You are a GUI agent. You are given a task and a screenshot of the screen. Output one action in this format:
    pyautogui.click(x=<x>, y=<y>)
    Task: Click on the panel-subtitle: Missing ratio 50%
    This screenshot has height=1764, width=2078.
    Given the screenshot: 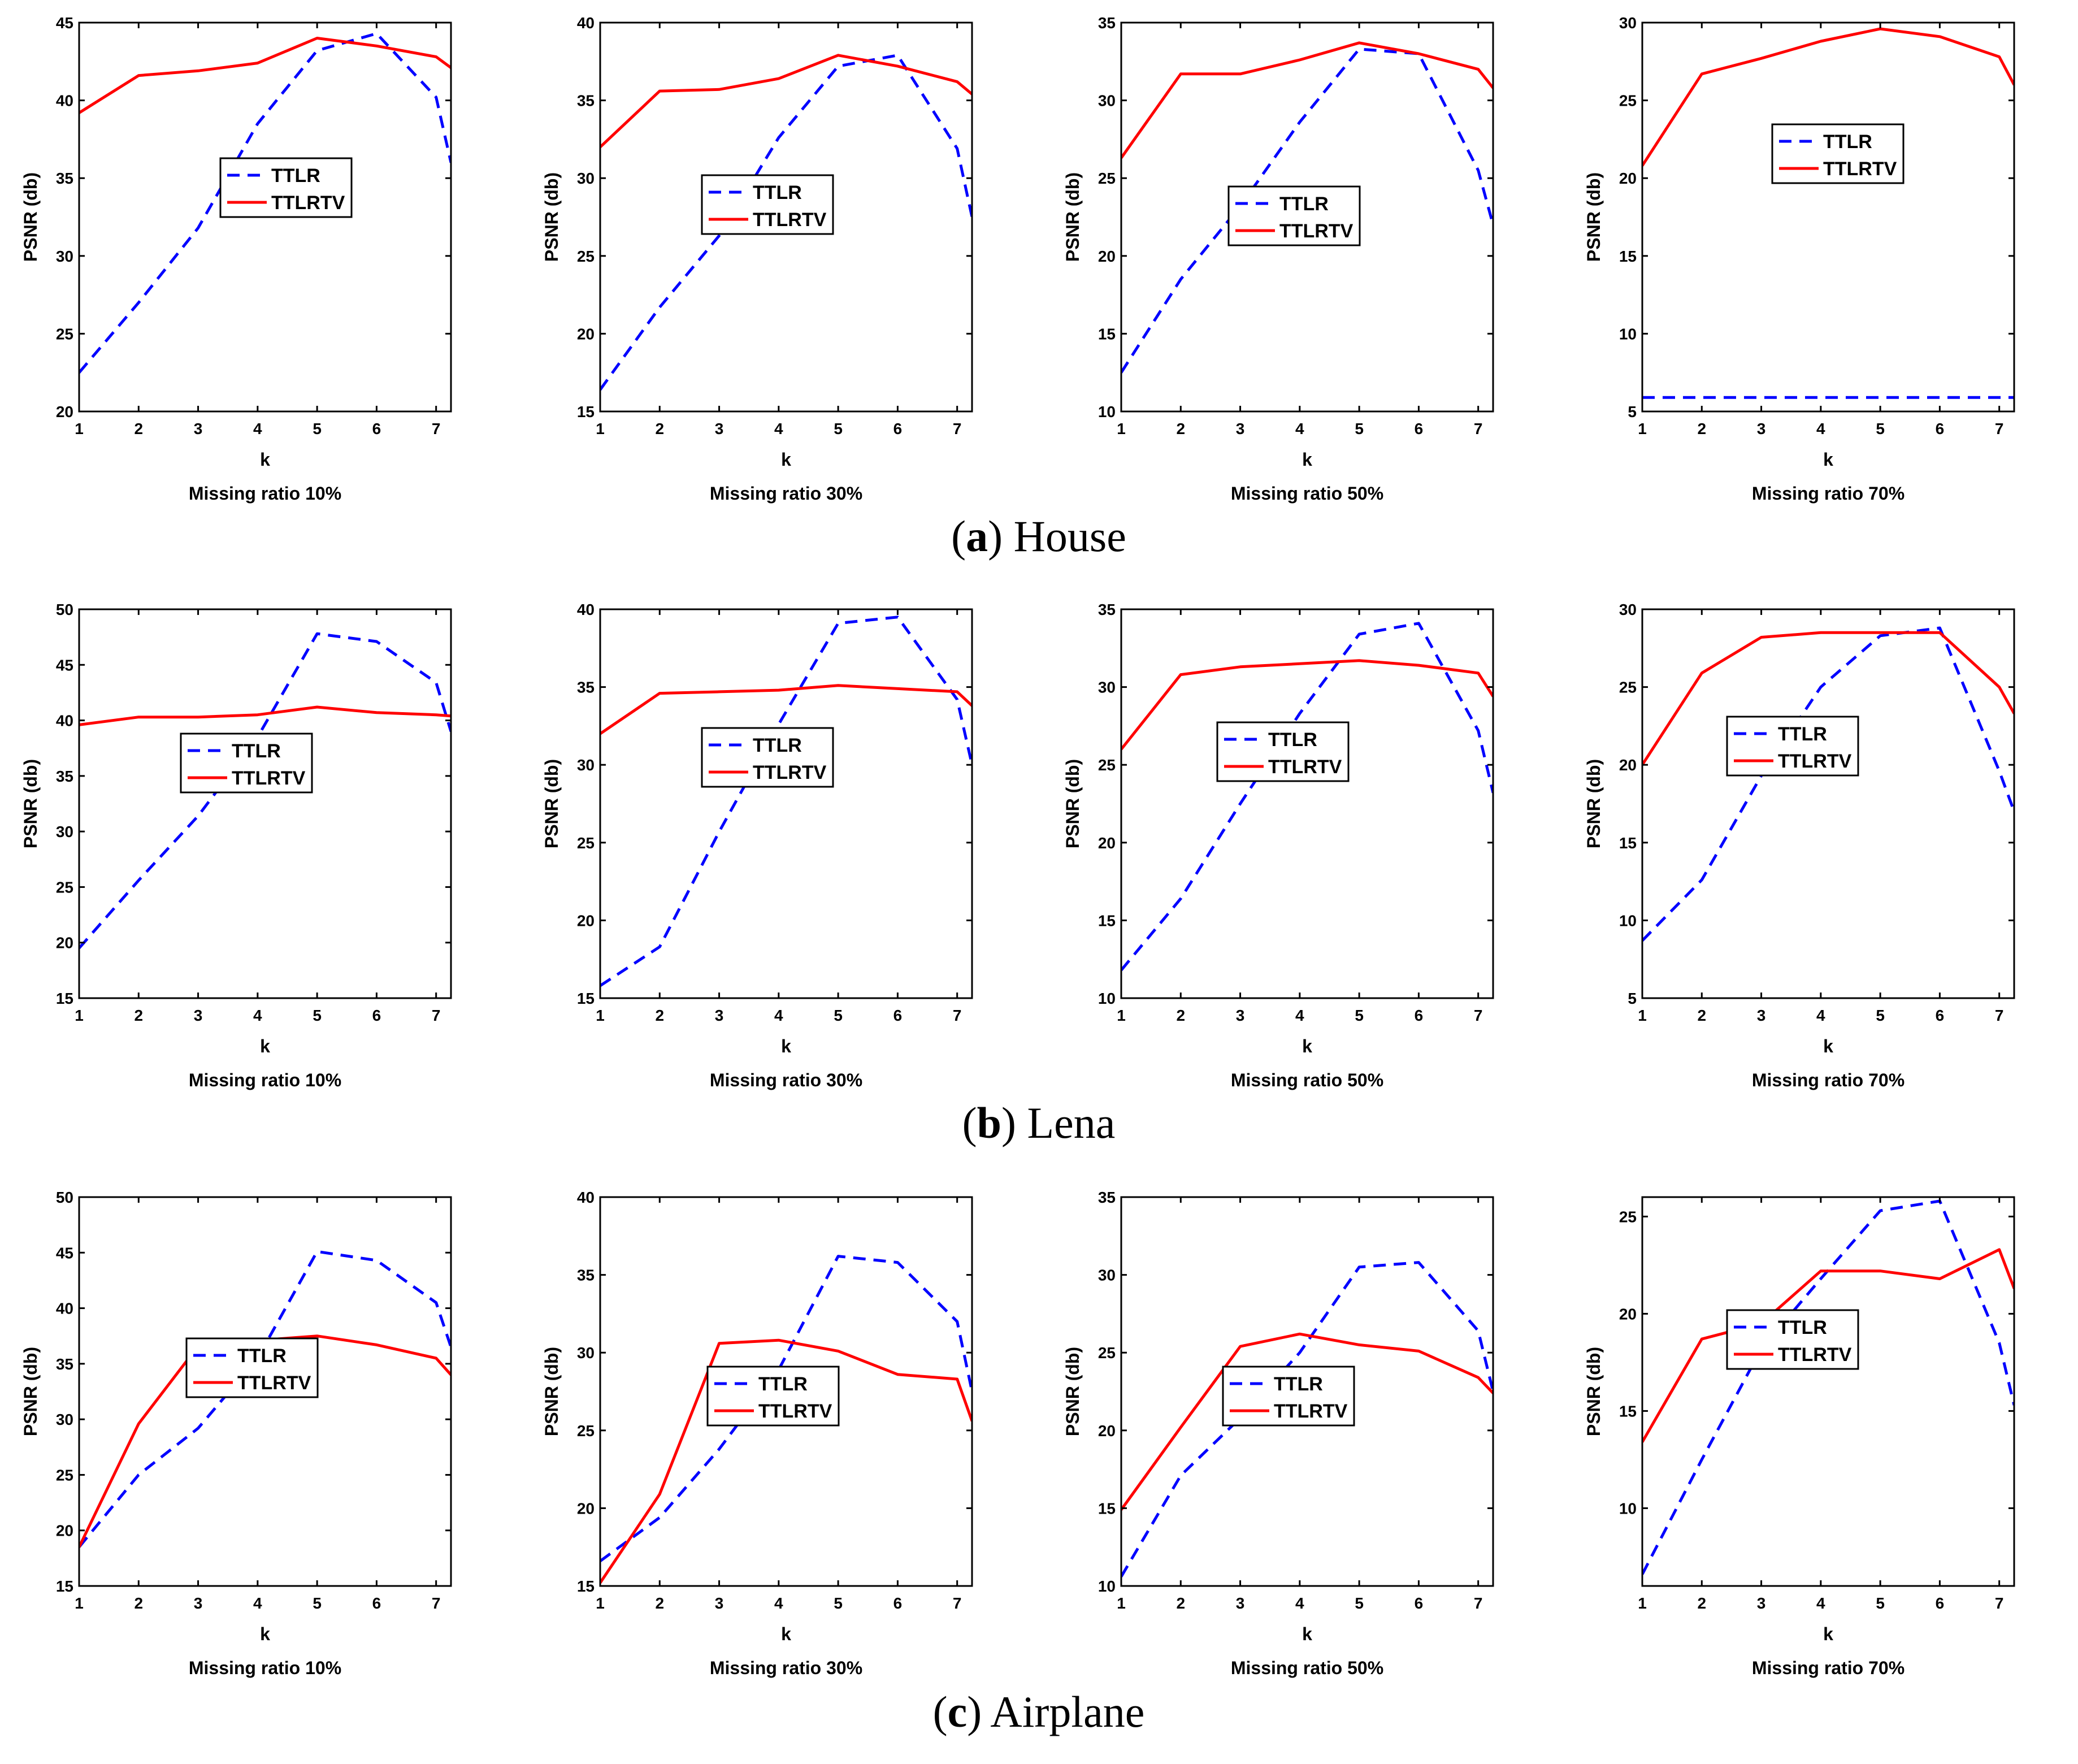 What is the action you would take?
    pyautogui.click(x=1307, y=1080)
    